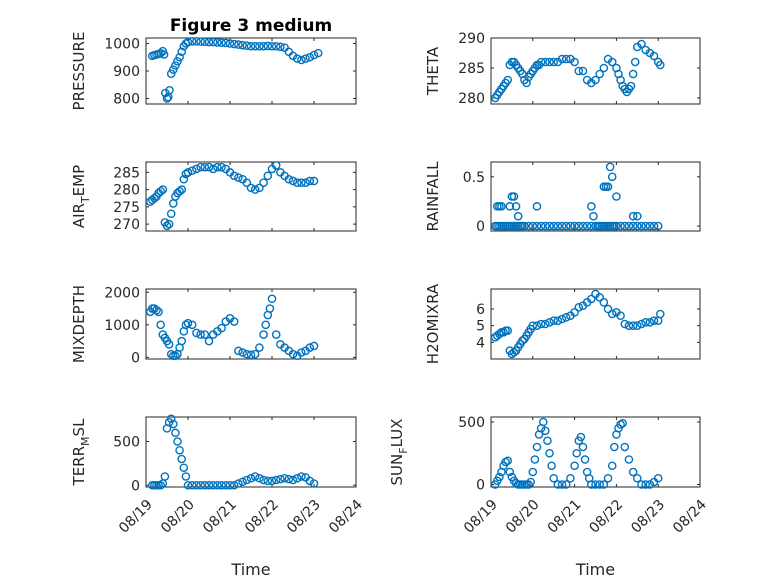  Describe the element at coordinates (126, 191) in the screenshot. I see `y-tick-label: 280` at that location.